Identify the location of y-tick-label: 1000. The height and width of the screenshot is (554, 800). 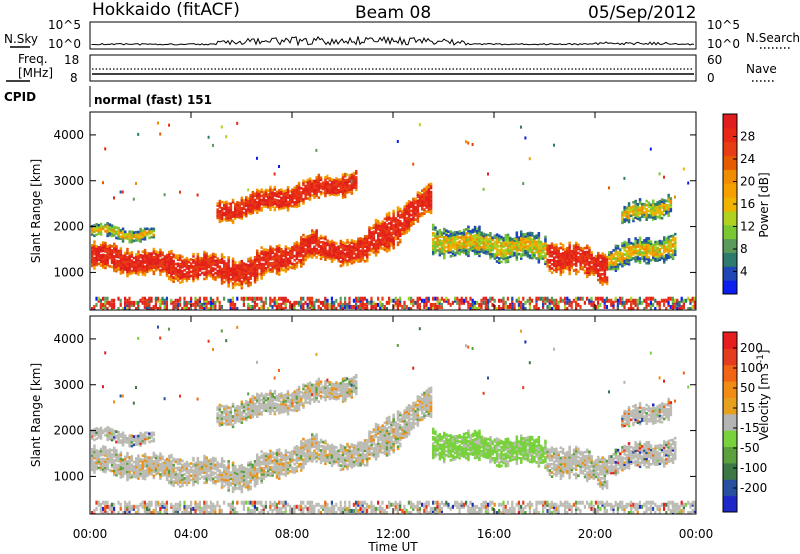
(68, 272).